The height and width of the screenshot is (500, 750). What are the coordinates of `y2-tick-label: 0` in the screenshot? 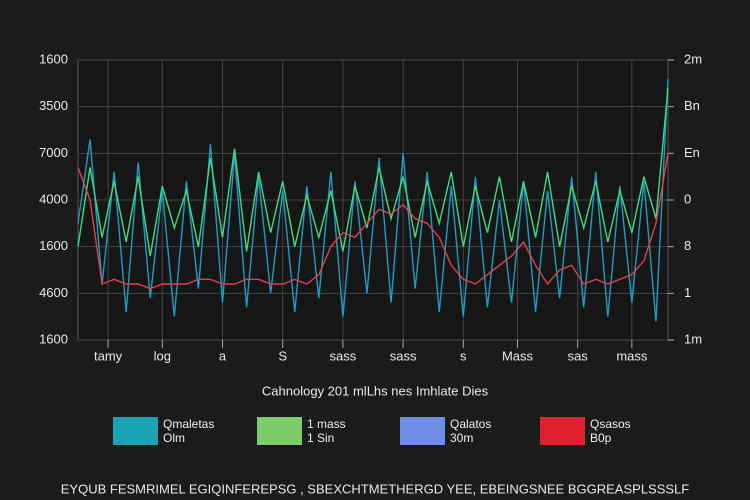 It's located at (687, 198).